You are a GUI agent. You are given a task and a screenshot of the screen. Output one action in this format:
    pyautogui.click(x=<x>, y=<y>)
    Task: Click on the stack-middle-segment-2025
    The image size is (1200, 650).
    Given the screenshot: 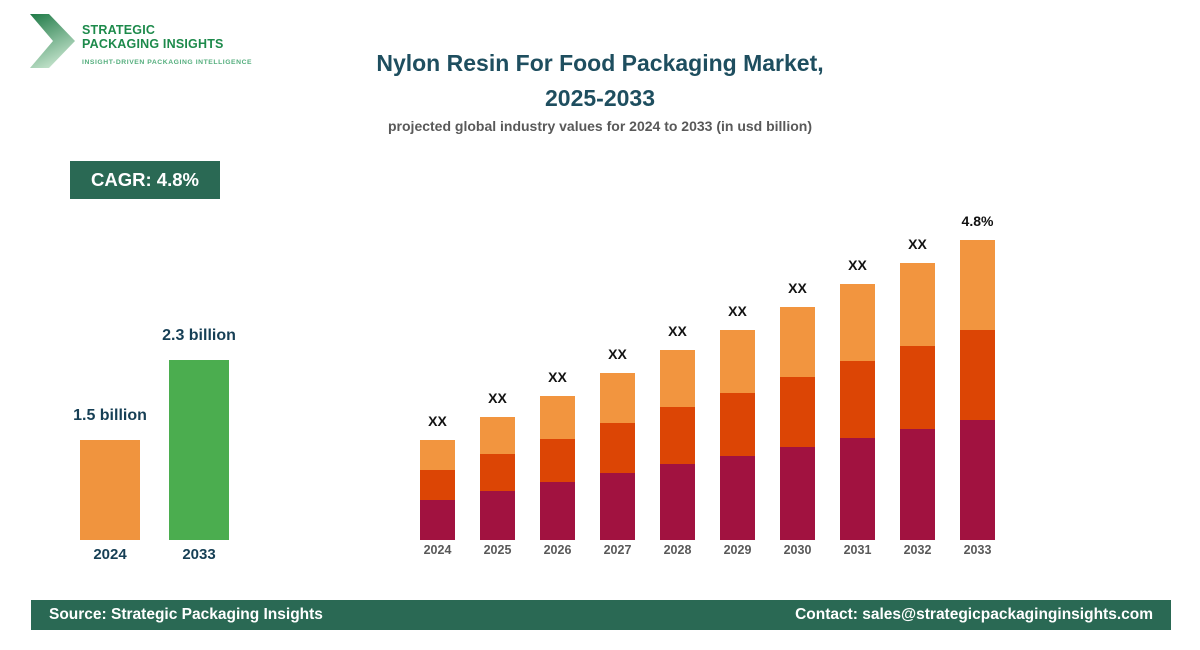 What is the action you would take?
    pyautogui.click(x=497, y=472)
    